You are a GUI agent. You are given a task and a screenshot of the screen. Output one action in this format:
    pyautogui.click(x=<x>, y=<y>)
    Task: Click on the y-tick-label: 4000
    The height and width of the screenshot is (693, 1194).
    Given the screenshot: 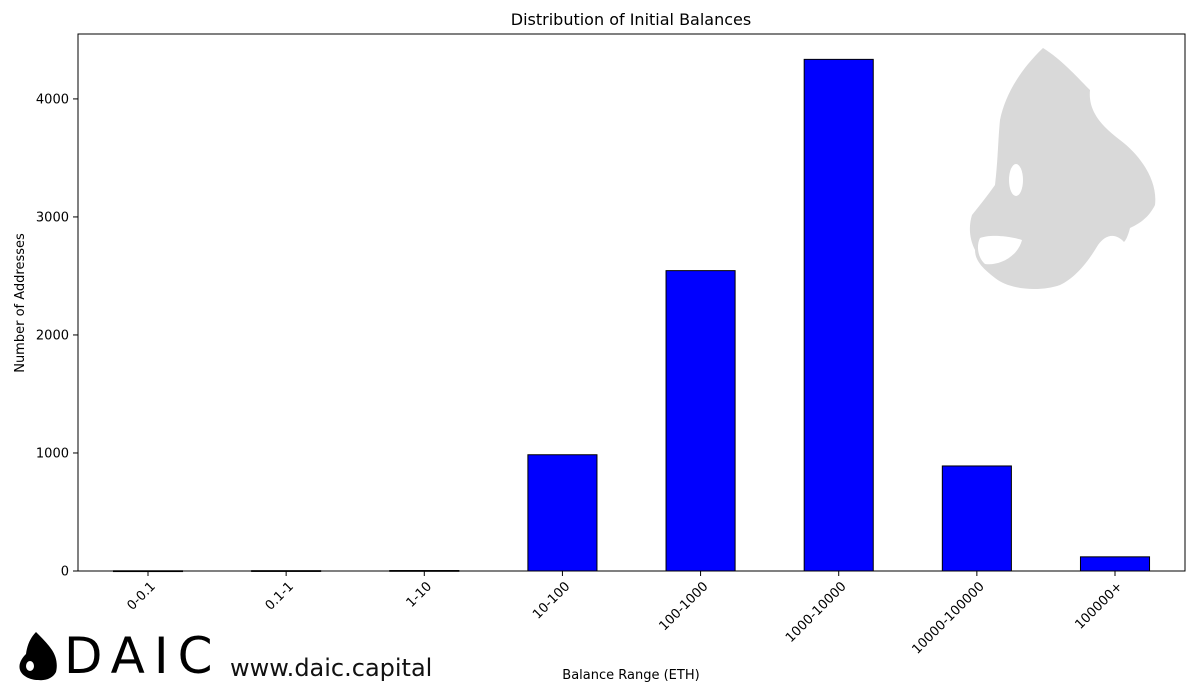 What is the action you would take?
    pyautogui.click(x=52, y=99)
    